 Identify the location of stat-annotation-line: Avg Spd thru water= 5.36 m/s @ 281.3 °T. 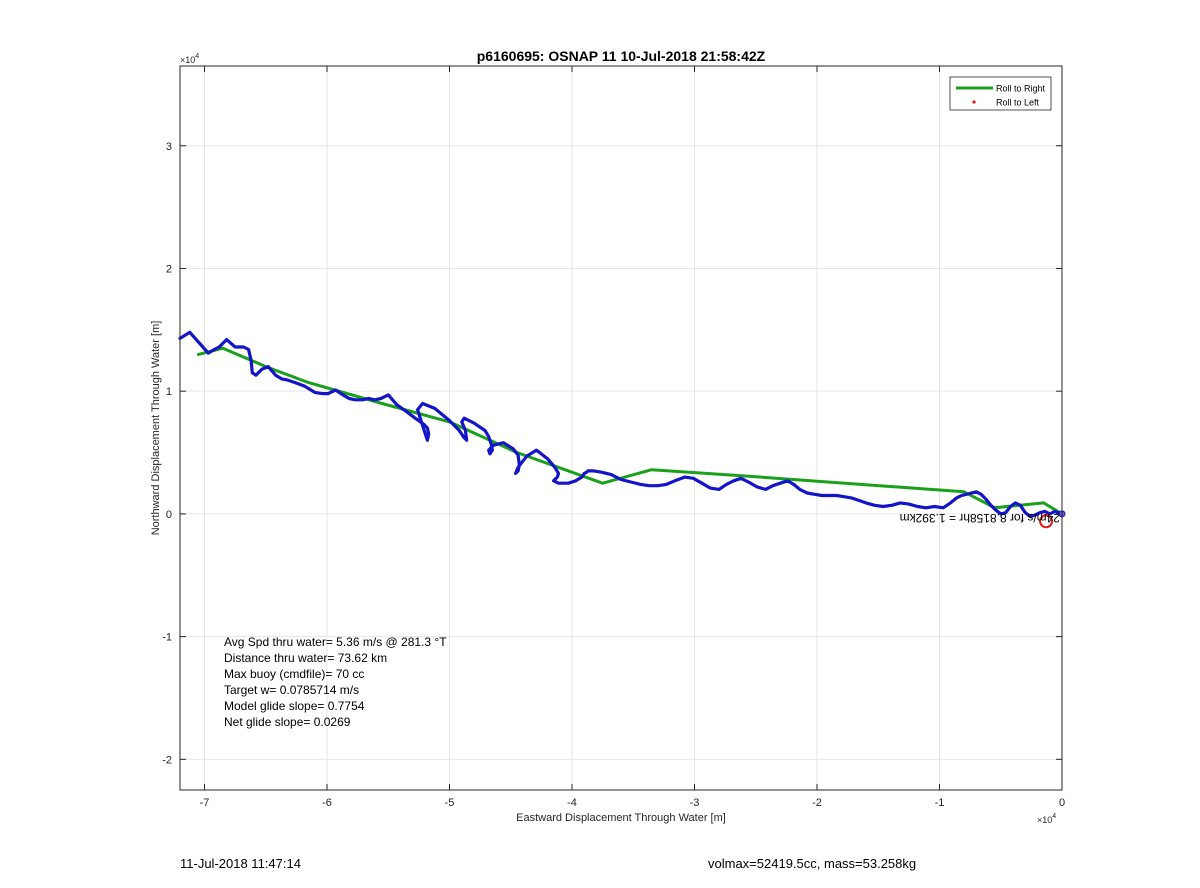
(335, 642).